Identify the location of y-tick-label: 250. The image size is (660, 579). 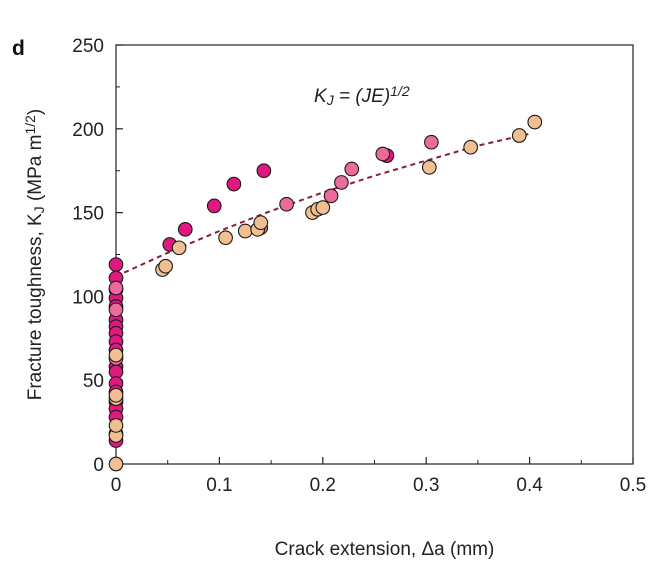
(88, 46).